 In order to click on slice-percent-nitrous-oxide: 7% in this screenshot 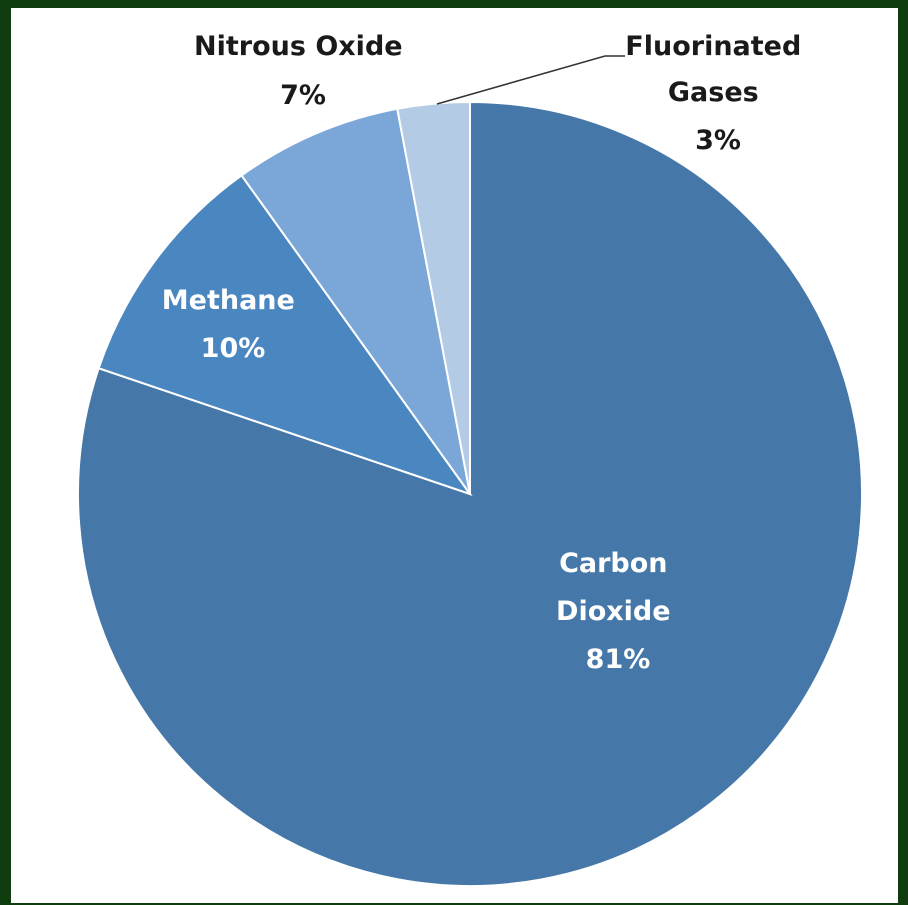, I will do `click(303, 95)`.